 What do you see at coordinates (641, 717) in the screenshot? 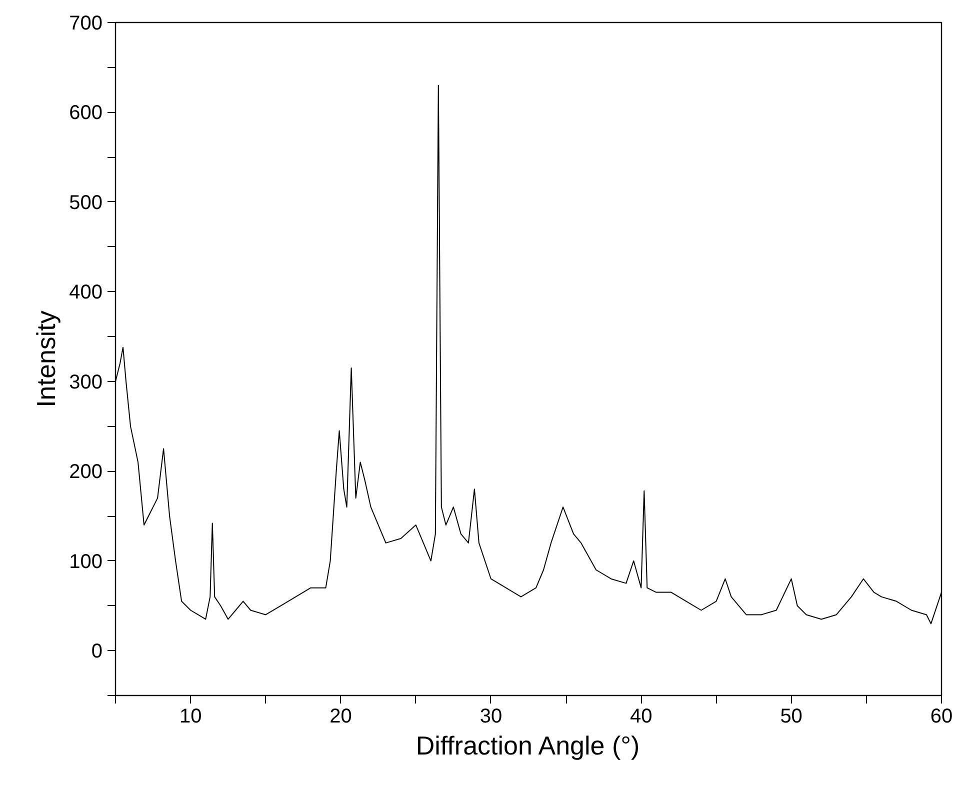
I see `x-tick-label: 40` at bounding box center [641, 717].